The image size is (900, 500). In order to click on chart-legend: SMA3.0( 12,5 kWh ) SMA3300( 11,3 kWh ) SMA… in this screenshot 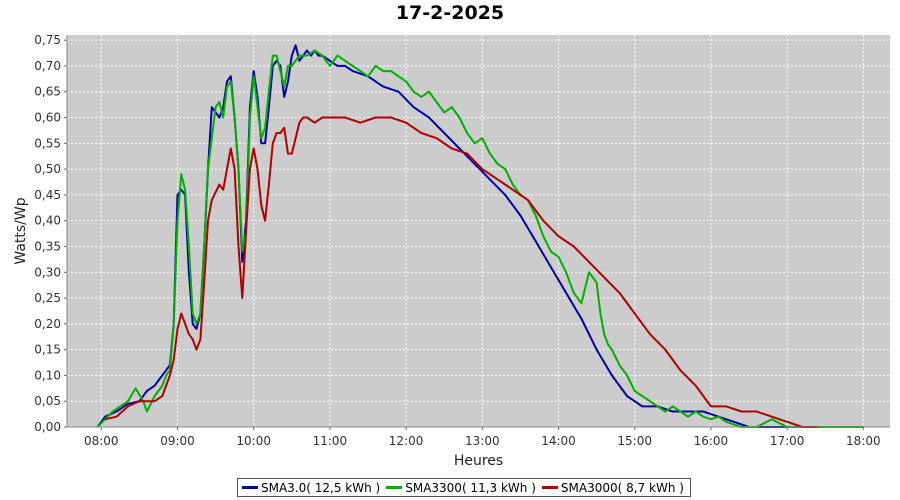, I will do `click(464, 487)`.